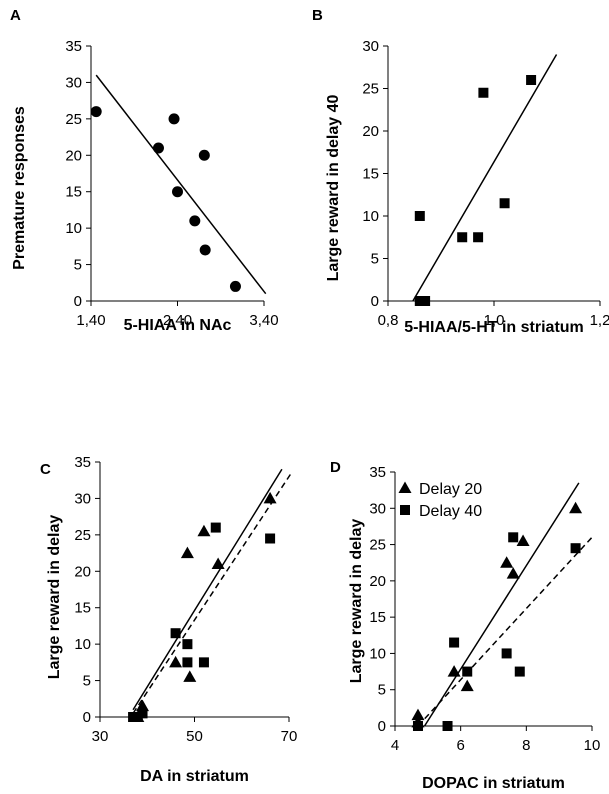  What do you see at coordinates (460, 745) in the screenshot?
I see `x-tick-label: 6` at bounding box center [460, 745].